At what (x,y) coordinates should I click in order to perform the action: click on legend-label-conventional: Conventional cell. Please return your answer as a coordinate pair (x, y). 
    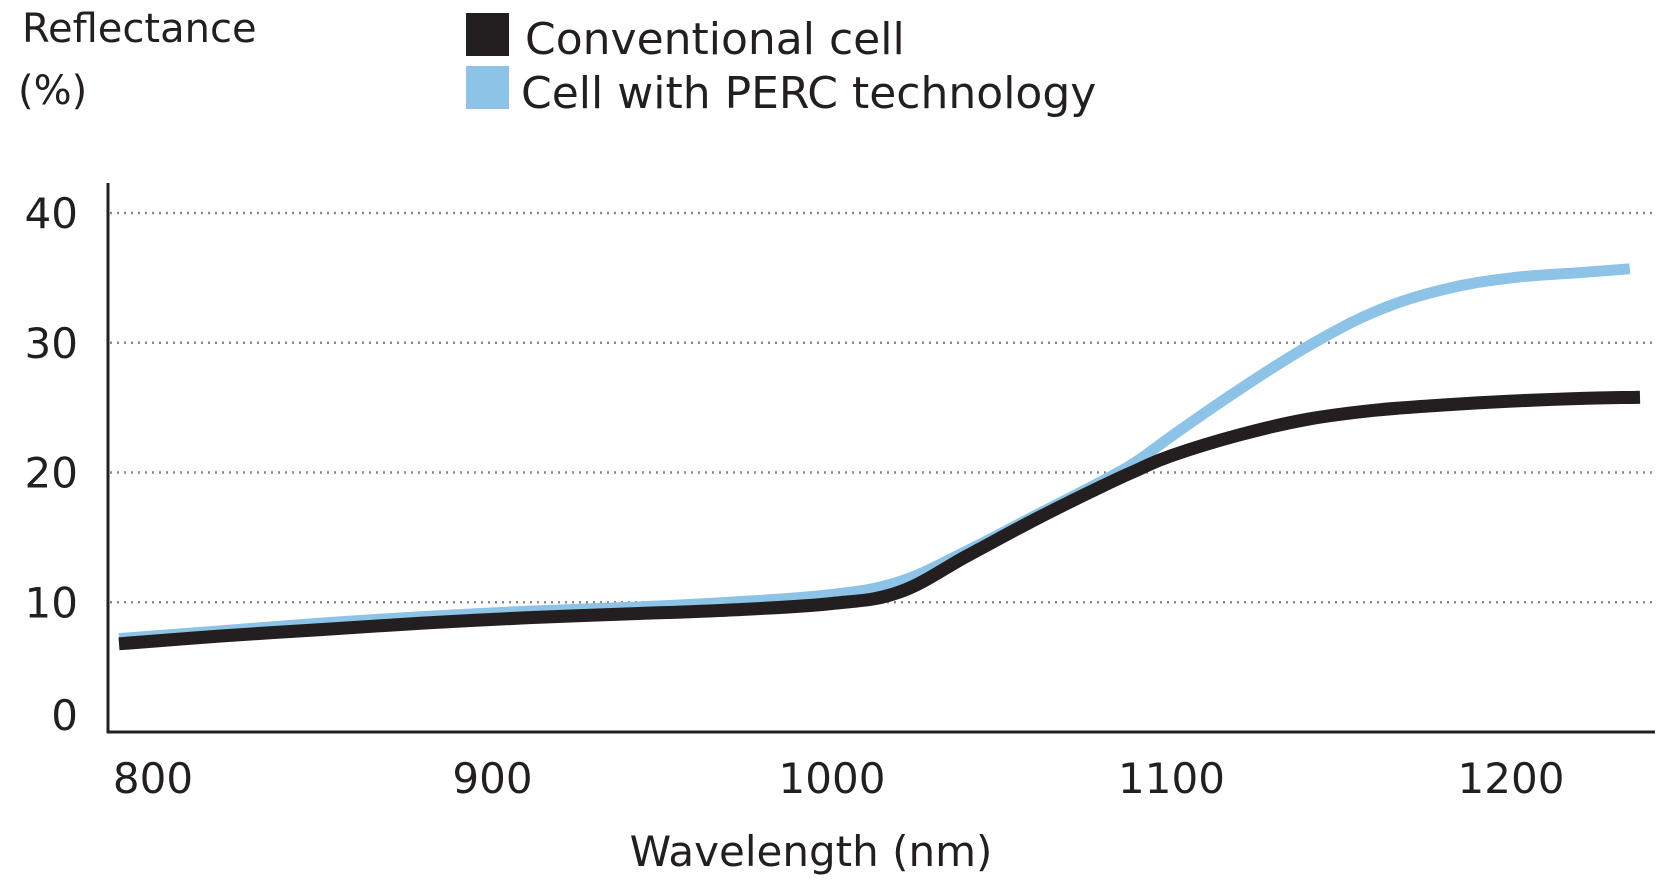
    Looking at the image, I should click on (715, 39).